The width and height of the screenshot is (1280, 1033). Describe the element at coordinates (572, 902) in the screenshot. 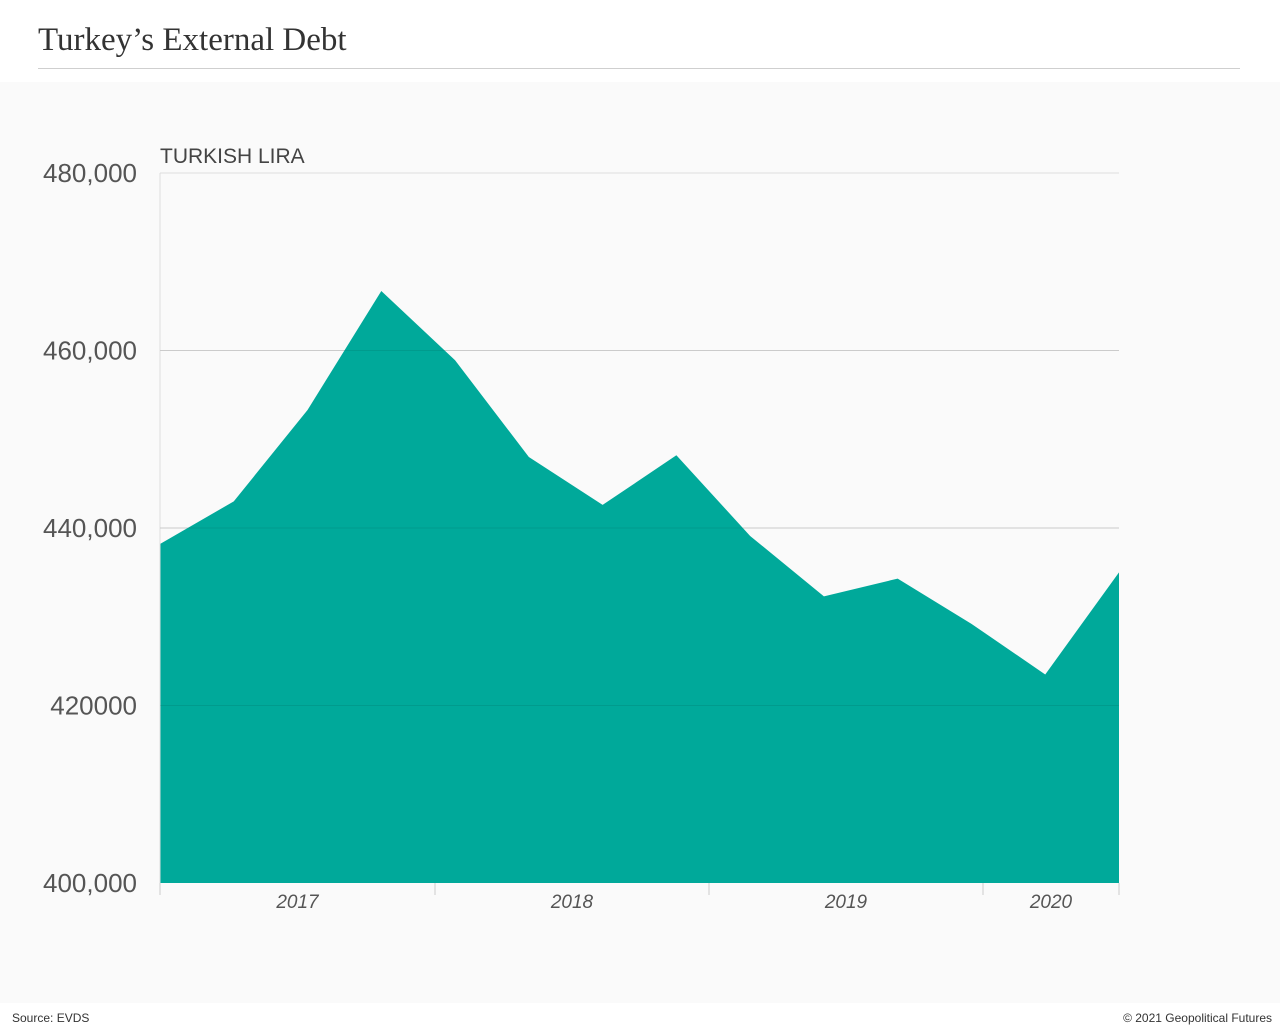

I see `x-tick-label: 2018` at that location.